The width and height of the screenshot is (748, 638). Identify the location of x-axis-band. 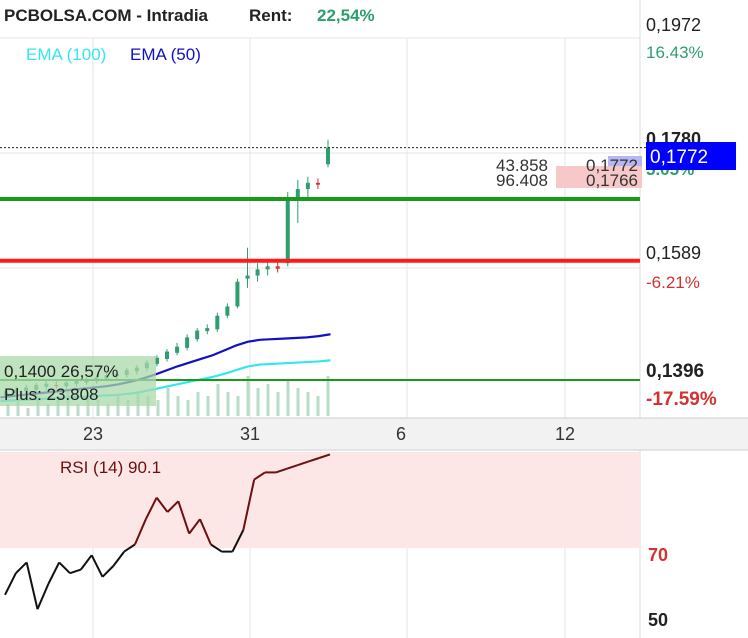
(374, 434).